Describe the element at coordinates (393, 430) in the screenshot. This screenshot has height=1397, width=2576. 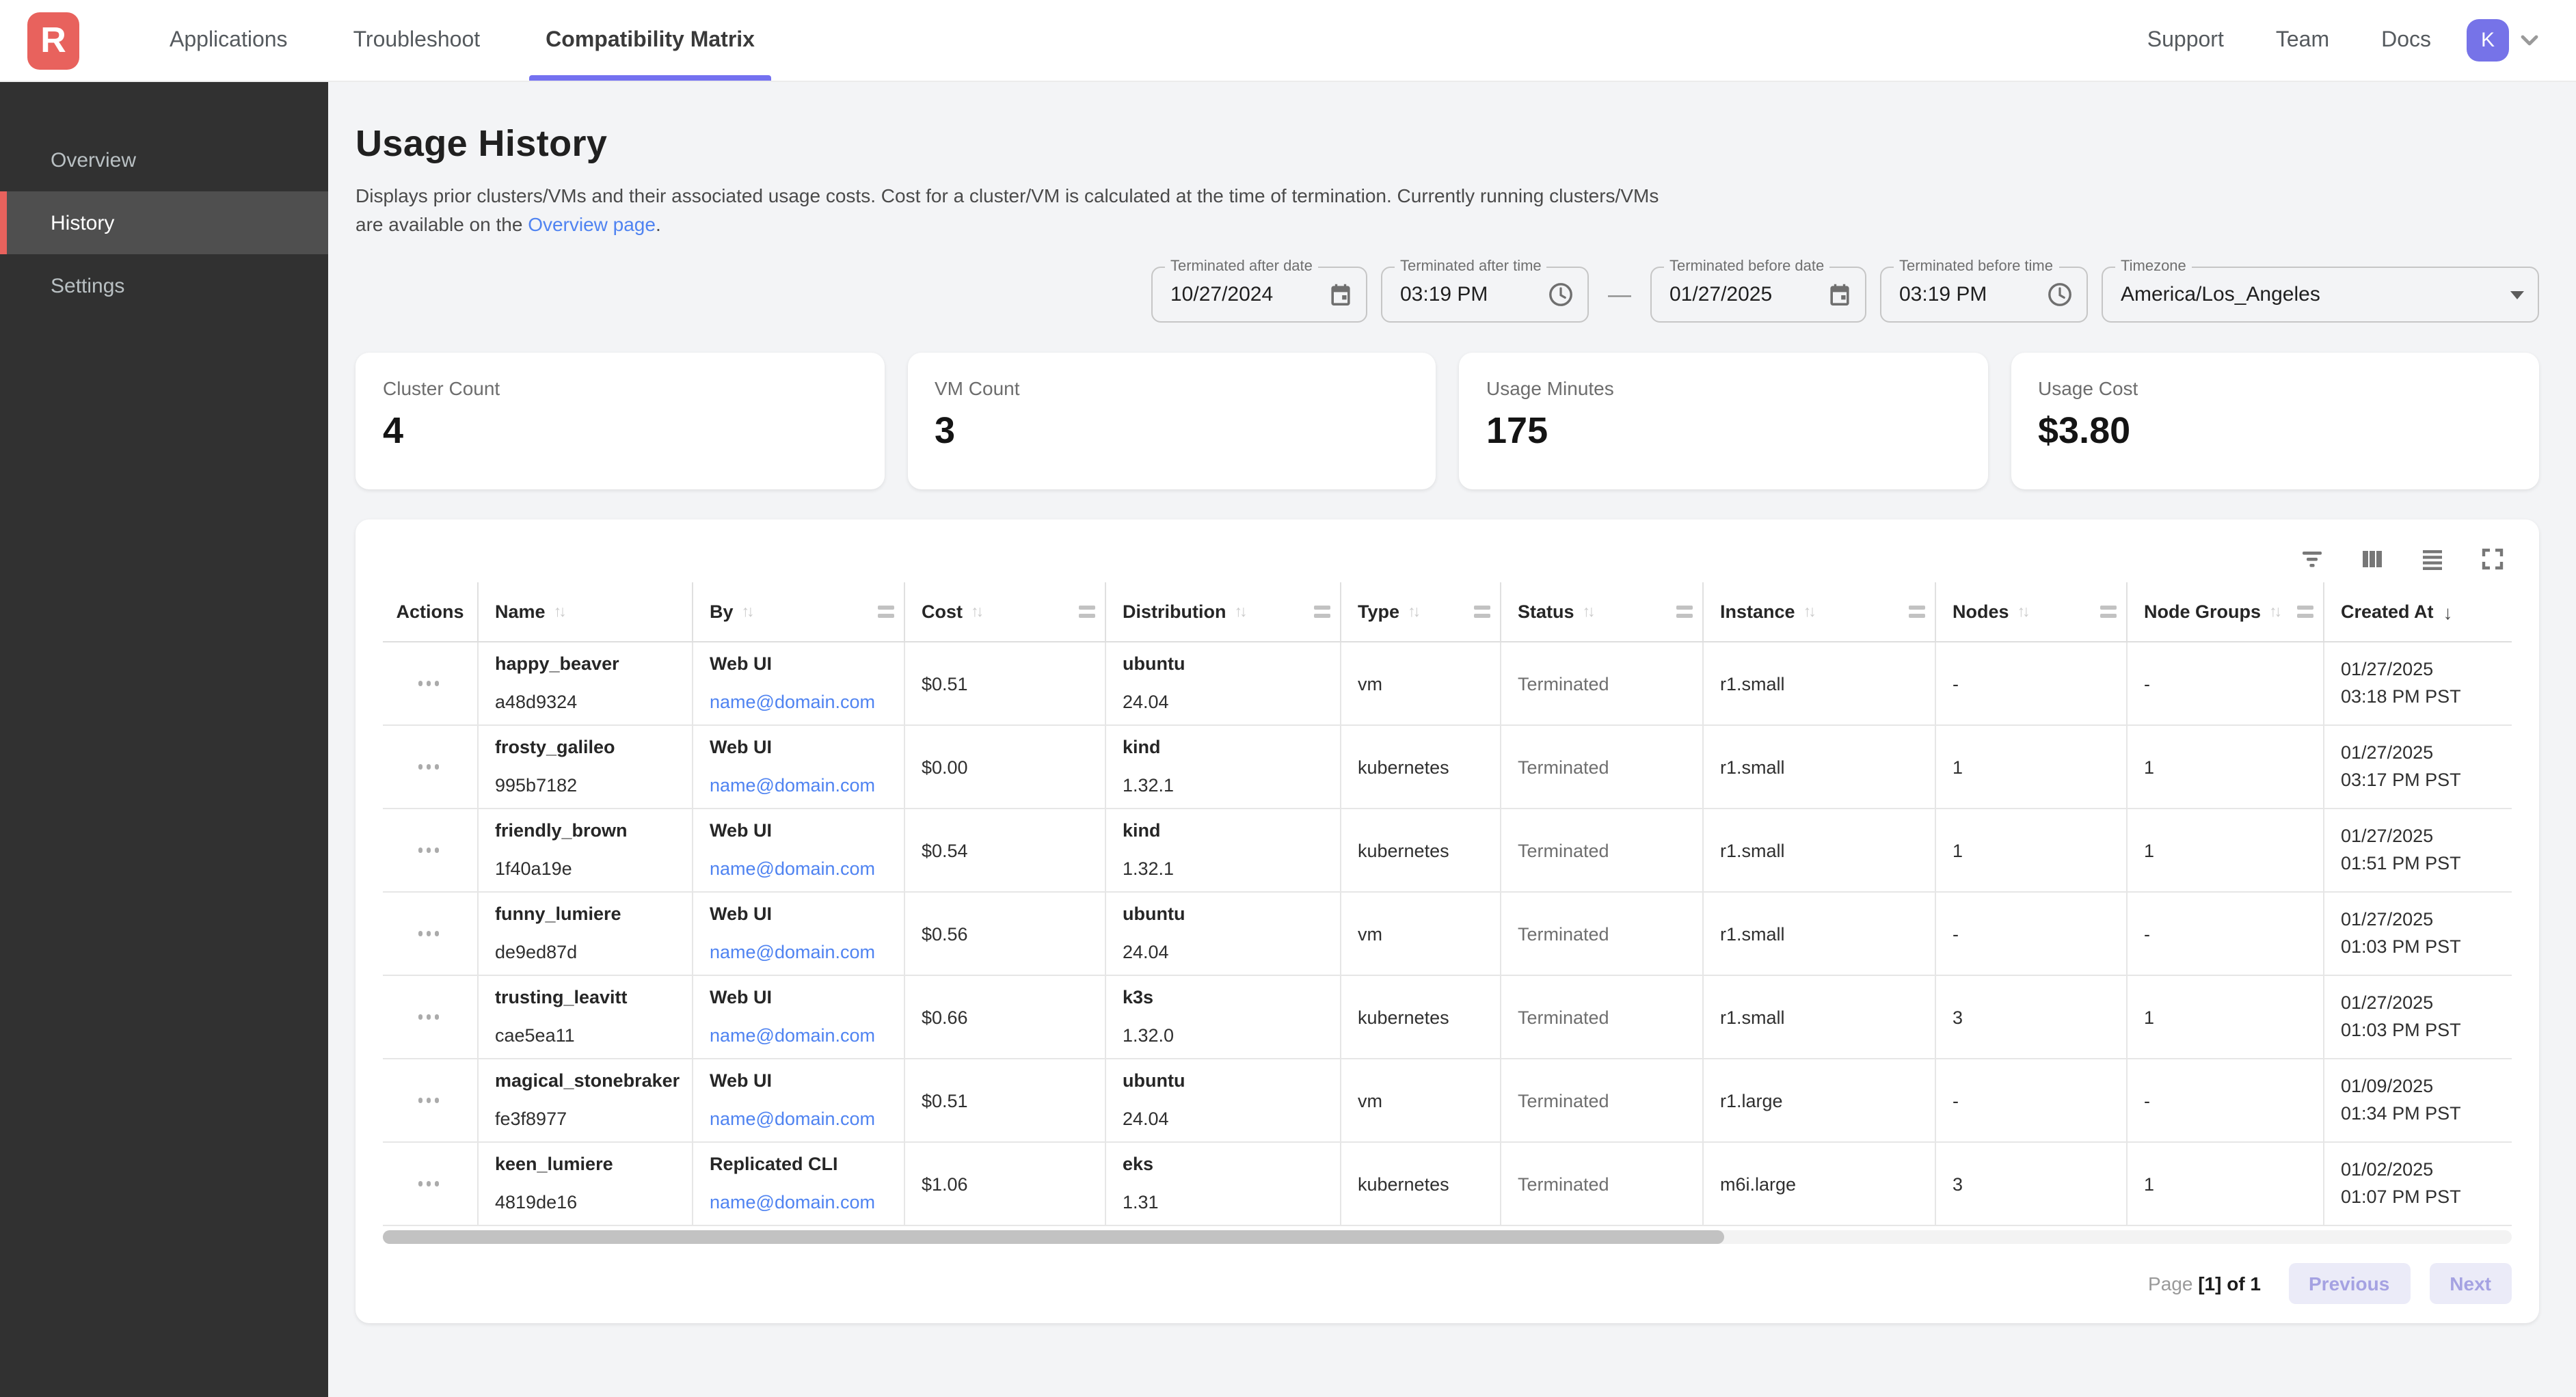
I see `stat-value: 4` at that location.